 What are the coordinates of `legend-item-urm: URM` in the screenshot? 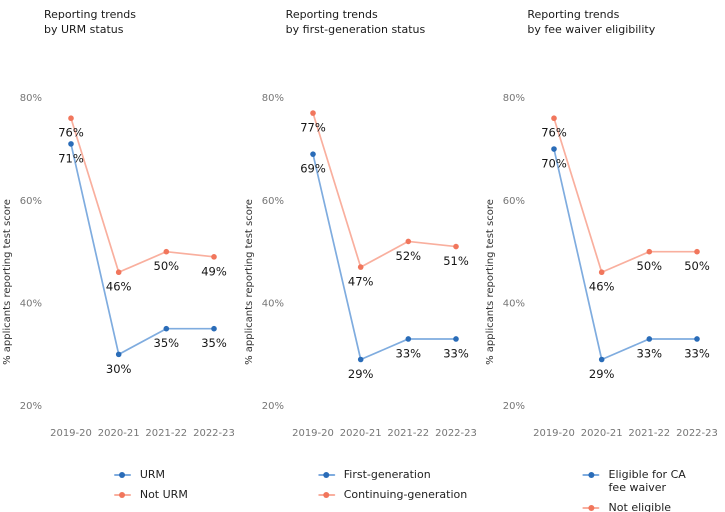 It's located at (150, 474).